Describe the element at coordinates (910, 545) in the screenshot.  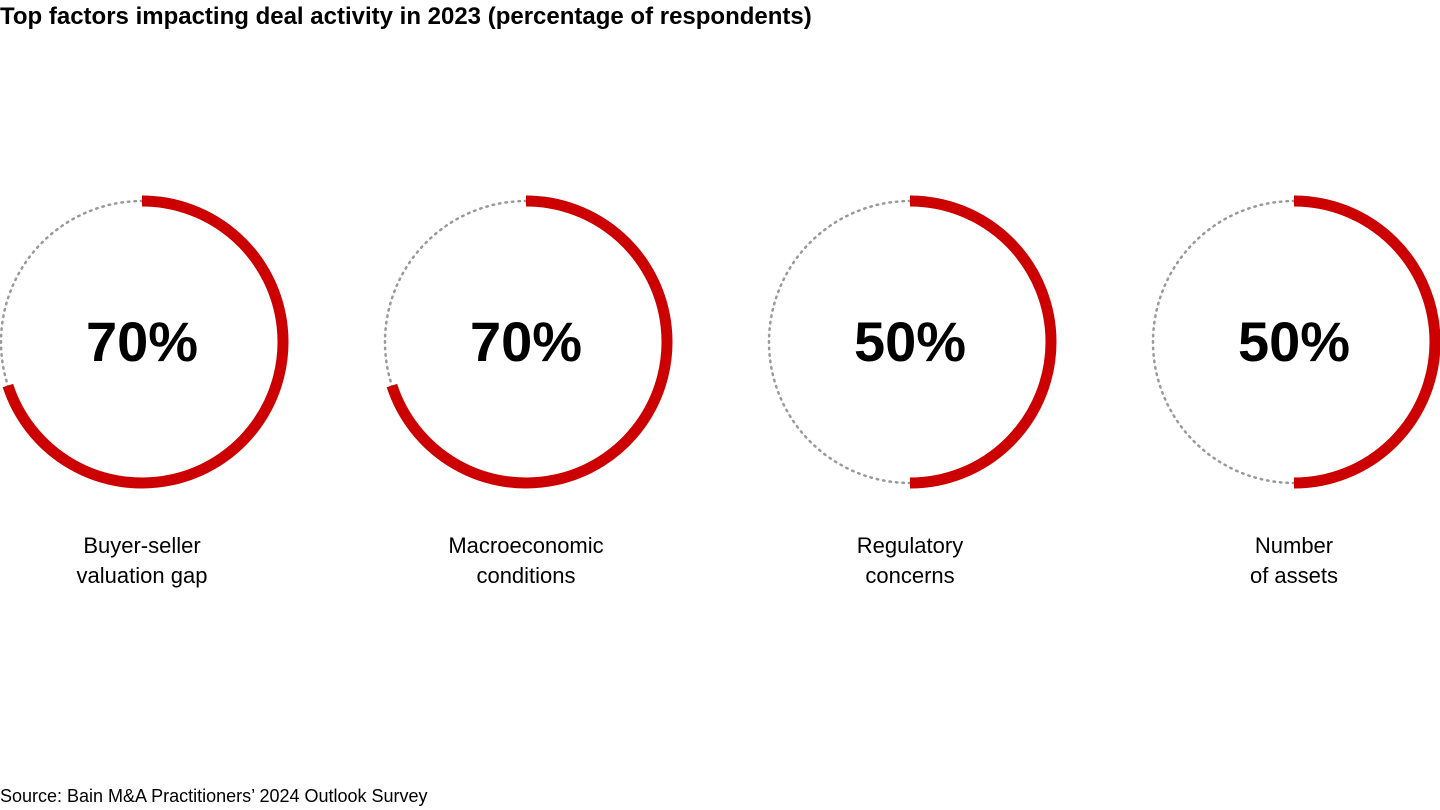
I see `donut-category-label: Regulatory` at that location.